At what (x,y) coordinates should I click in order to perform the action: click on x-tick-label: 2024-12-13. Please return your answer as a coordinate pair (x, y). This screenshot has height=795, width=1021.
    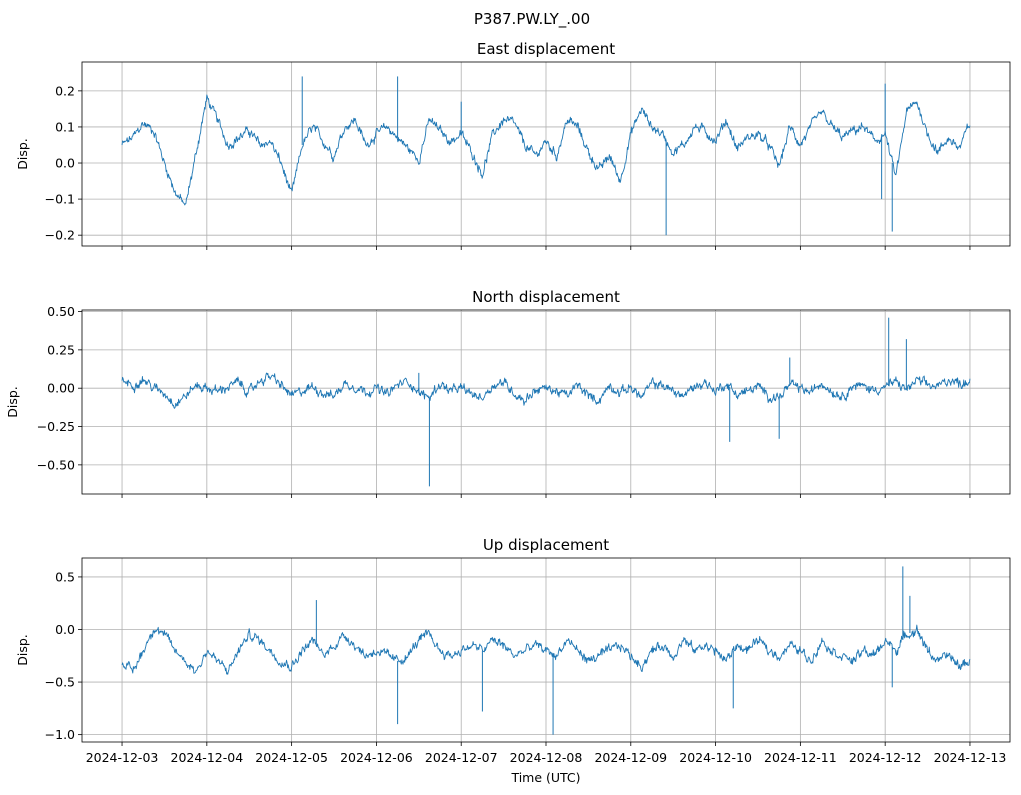
    Looking at the image, I should click on (970, 757).